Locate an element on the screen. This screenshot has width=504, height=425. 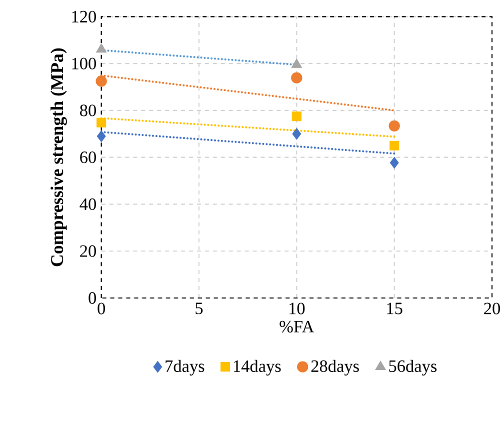
x-tick-label: 15 is located at coordinates (394, 308).